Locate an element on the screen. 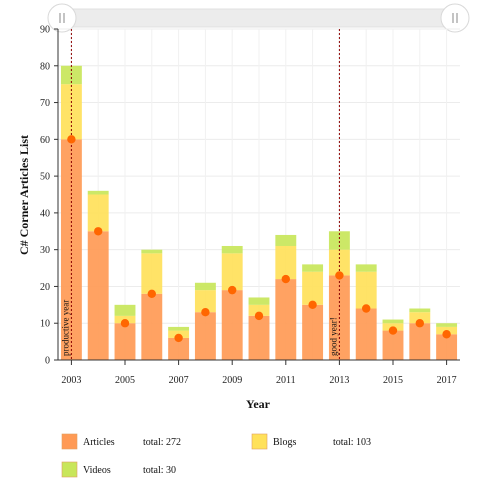 This screenshot has width=480, height=482. point-articles-2008 is located at coordinates (205, 312).